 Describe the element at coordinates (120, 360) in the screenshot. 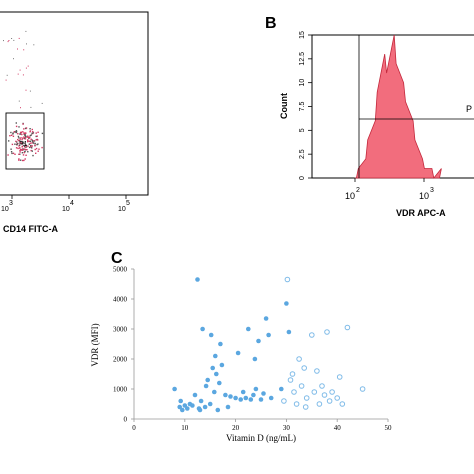

I see `panel-c-y-tick-label: 2000` at that location.